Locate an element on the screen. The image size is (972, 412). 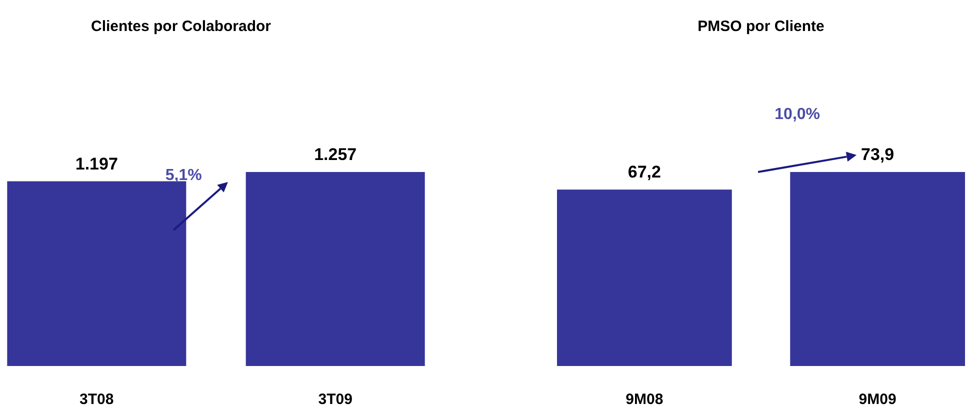
x-tick-label: 3T08 is located at coordinates (97, 399).